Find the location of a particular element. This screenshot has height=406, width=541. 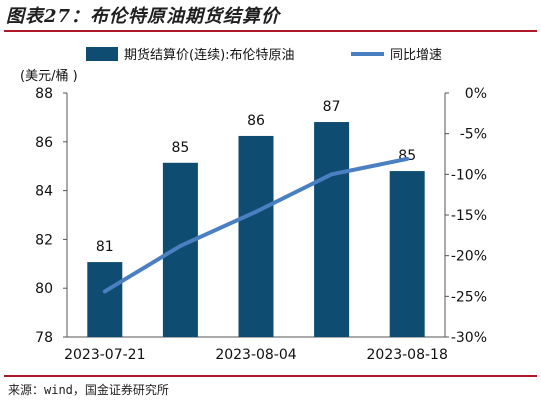

left-tick-label: 86 is located at coordinates (44, 143).